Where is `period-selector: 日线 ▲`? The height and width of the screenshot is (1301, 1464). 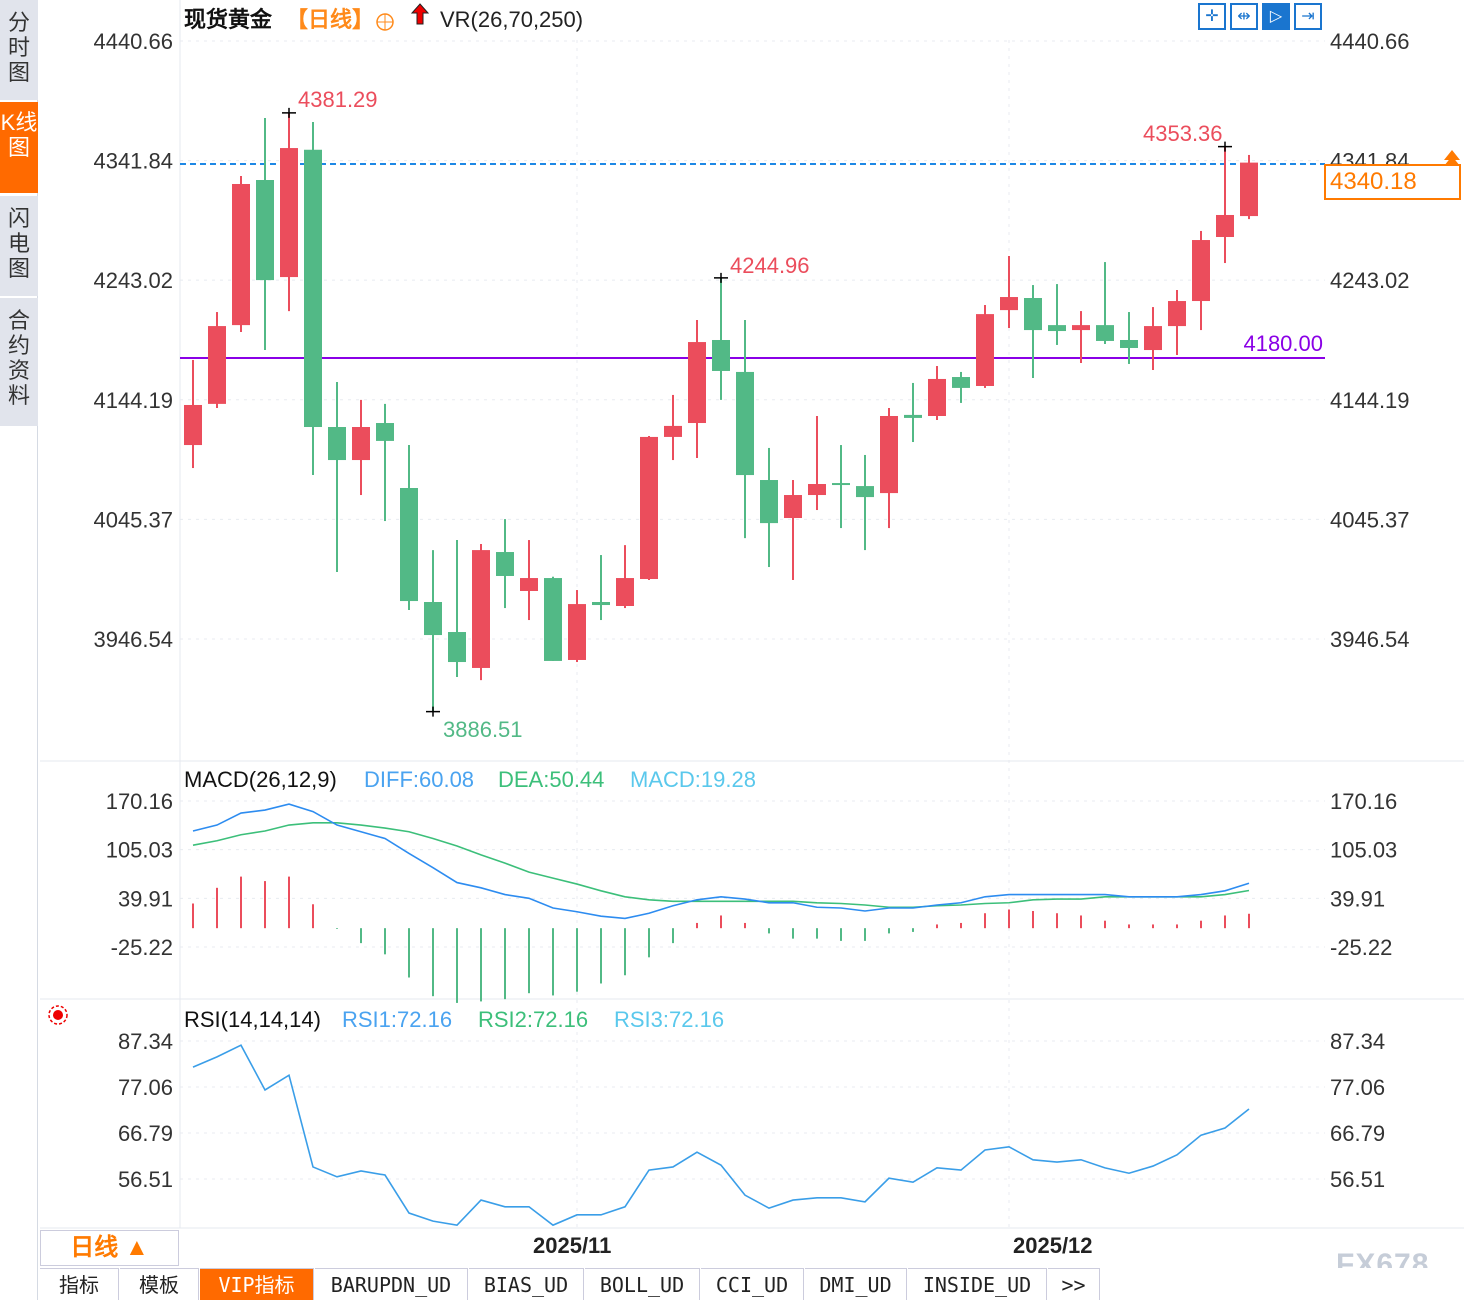
period-selector: 日线 ▲ is located at coordinates (109, 1248).